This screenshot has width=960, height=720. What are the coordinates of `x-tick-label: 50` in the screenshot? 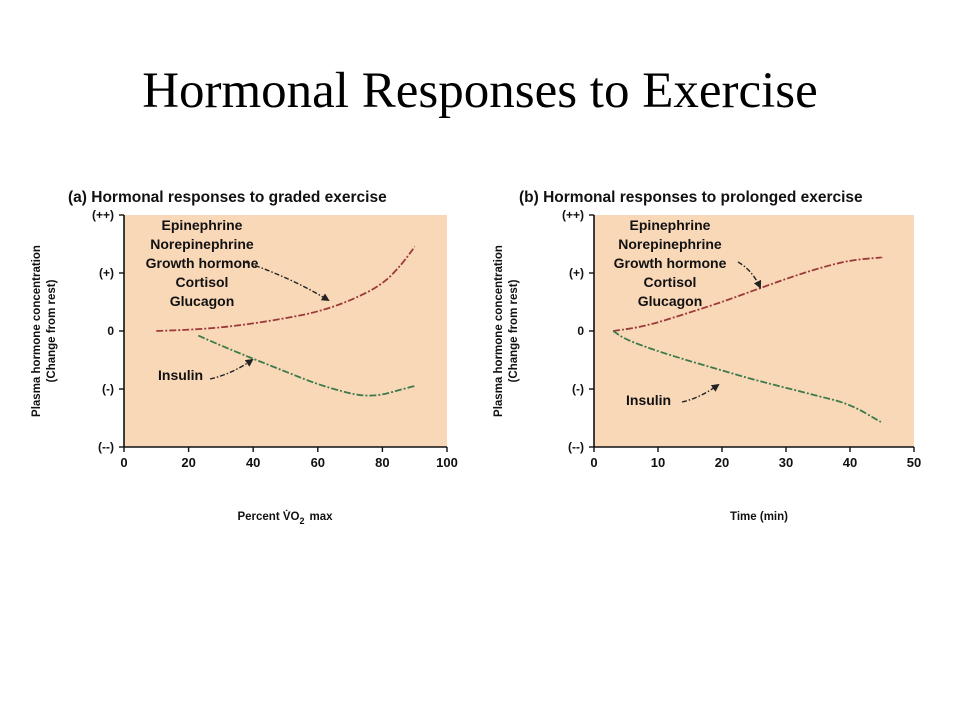 It's located at (914, 462).